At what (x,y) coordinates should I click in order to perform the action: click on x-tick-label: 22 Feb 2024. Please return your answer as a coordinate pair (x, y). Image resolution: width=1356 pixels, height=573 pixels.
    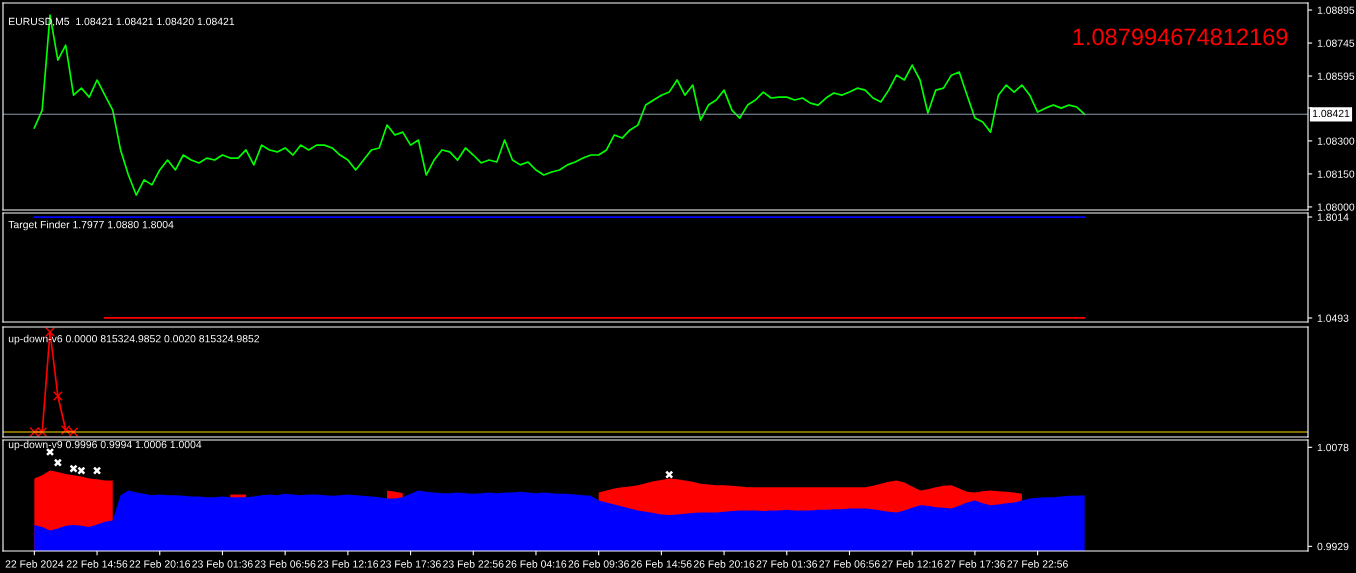
    Looking at the image, I should click on (34, 564).